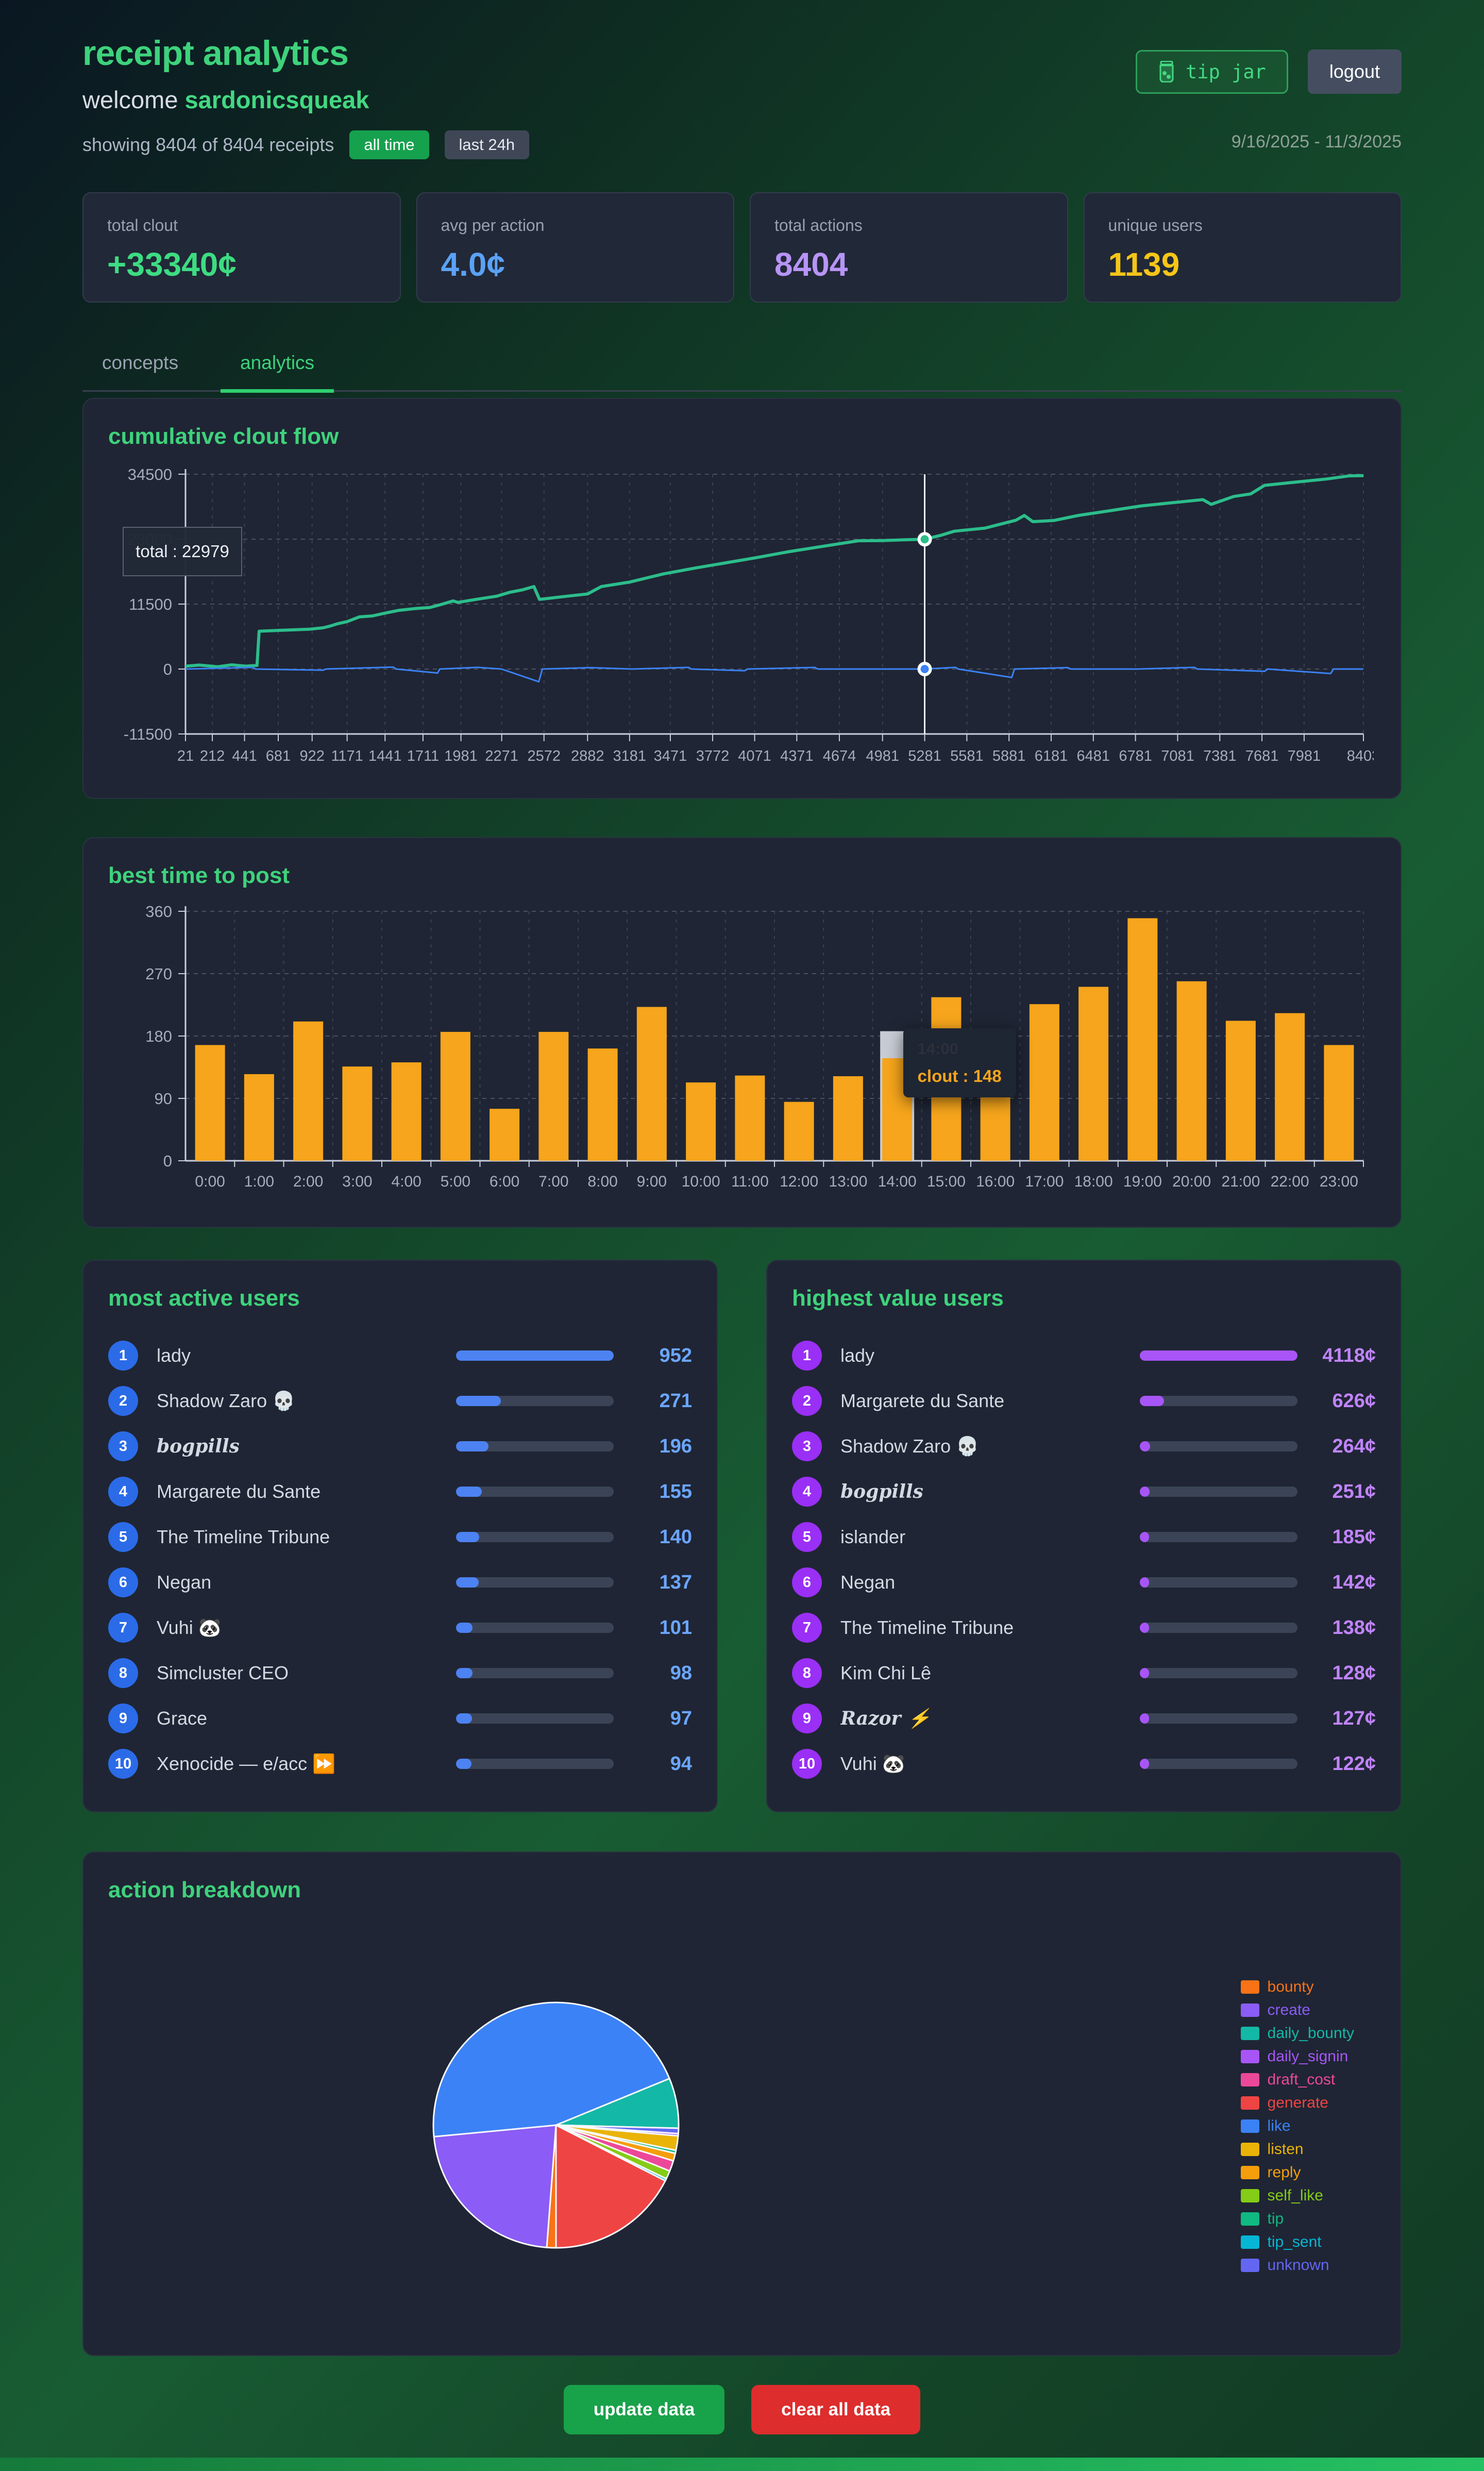 This screenshot has height=2471, width=1484. What do you see at coordinates (1297, 2149) in the screenshot?
I see `legend-item-listen: listen` at bounding box center [1297, 2149].